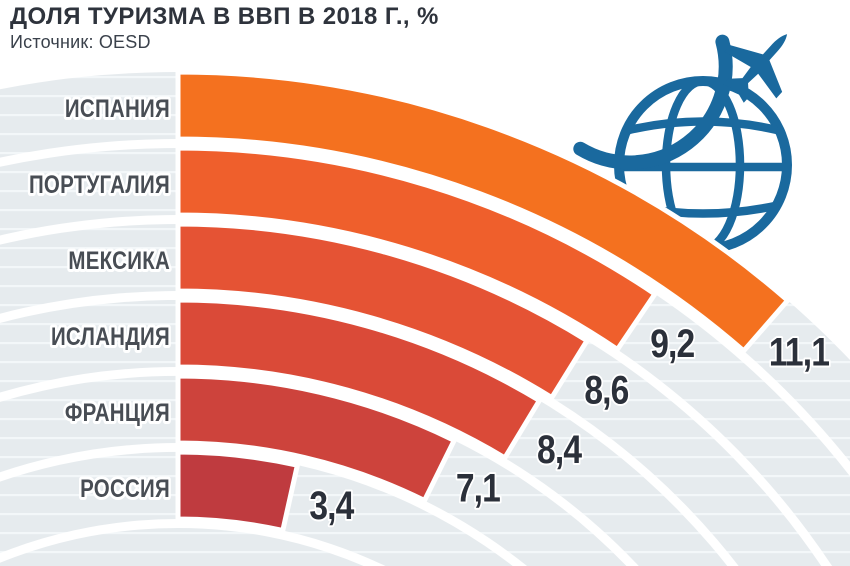 Image resolution: width=850 pixels, height=566 pixels. Describe the element at coordinates (559, 449) in the screenshot. I see `bar-value-label: 8,4` at that location.